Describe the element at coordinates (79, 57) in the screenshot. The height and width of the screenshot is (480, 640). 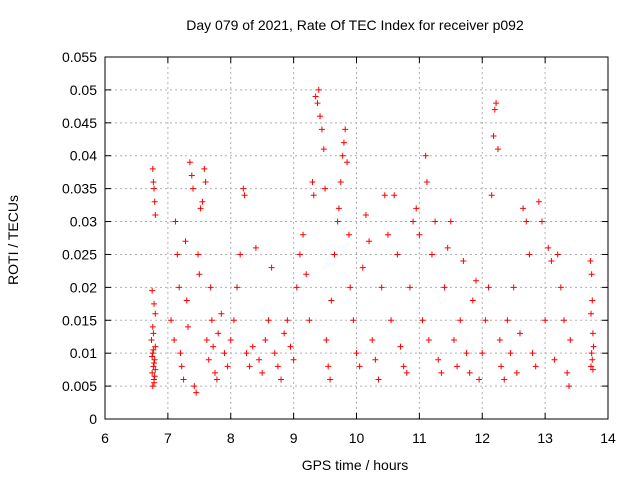
I see `y-tick-label: 0.055` at that location.